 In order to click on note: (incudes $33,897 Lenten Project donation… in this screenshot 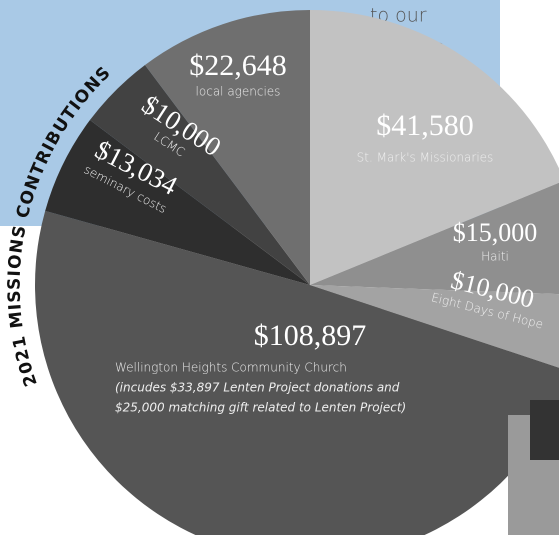, I will do `click(257, 388)`.